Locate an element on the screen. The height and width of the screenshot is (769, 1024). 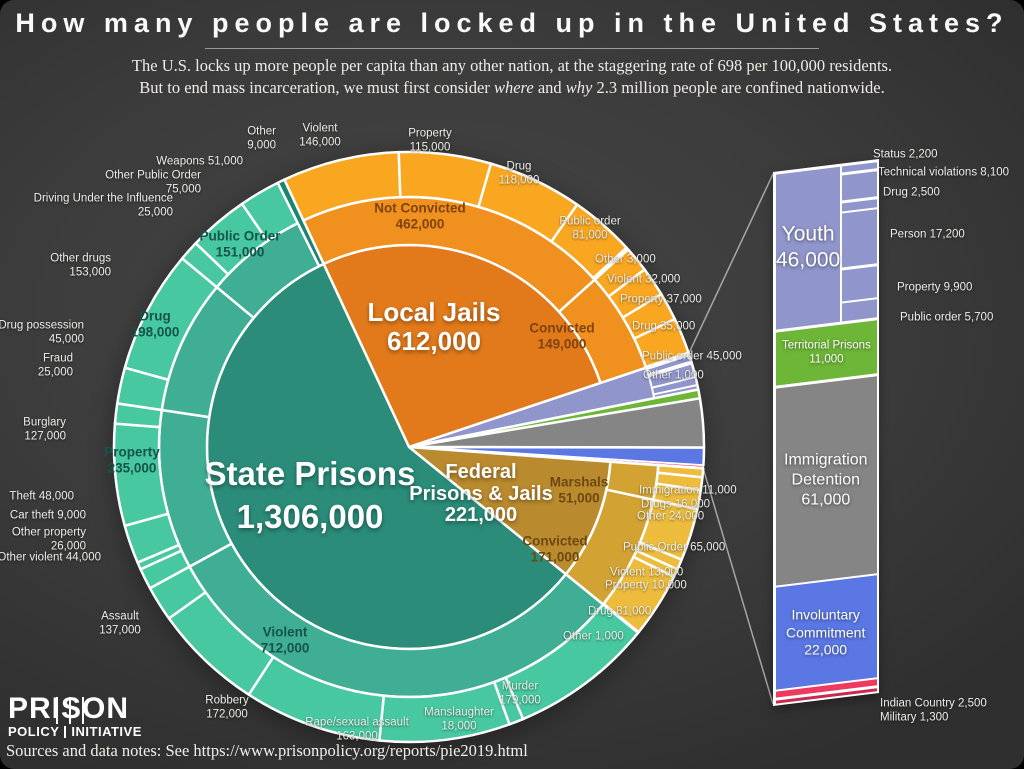
pie-label-property-10-000: Property 10,000 is located at coordinates (646, 586).